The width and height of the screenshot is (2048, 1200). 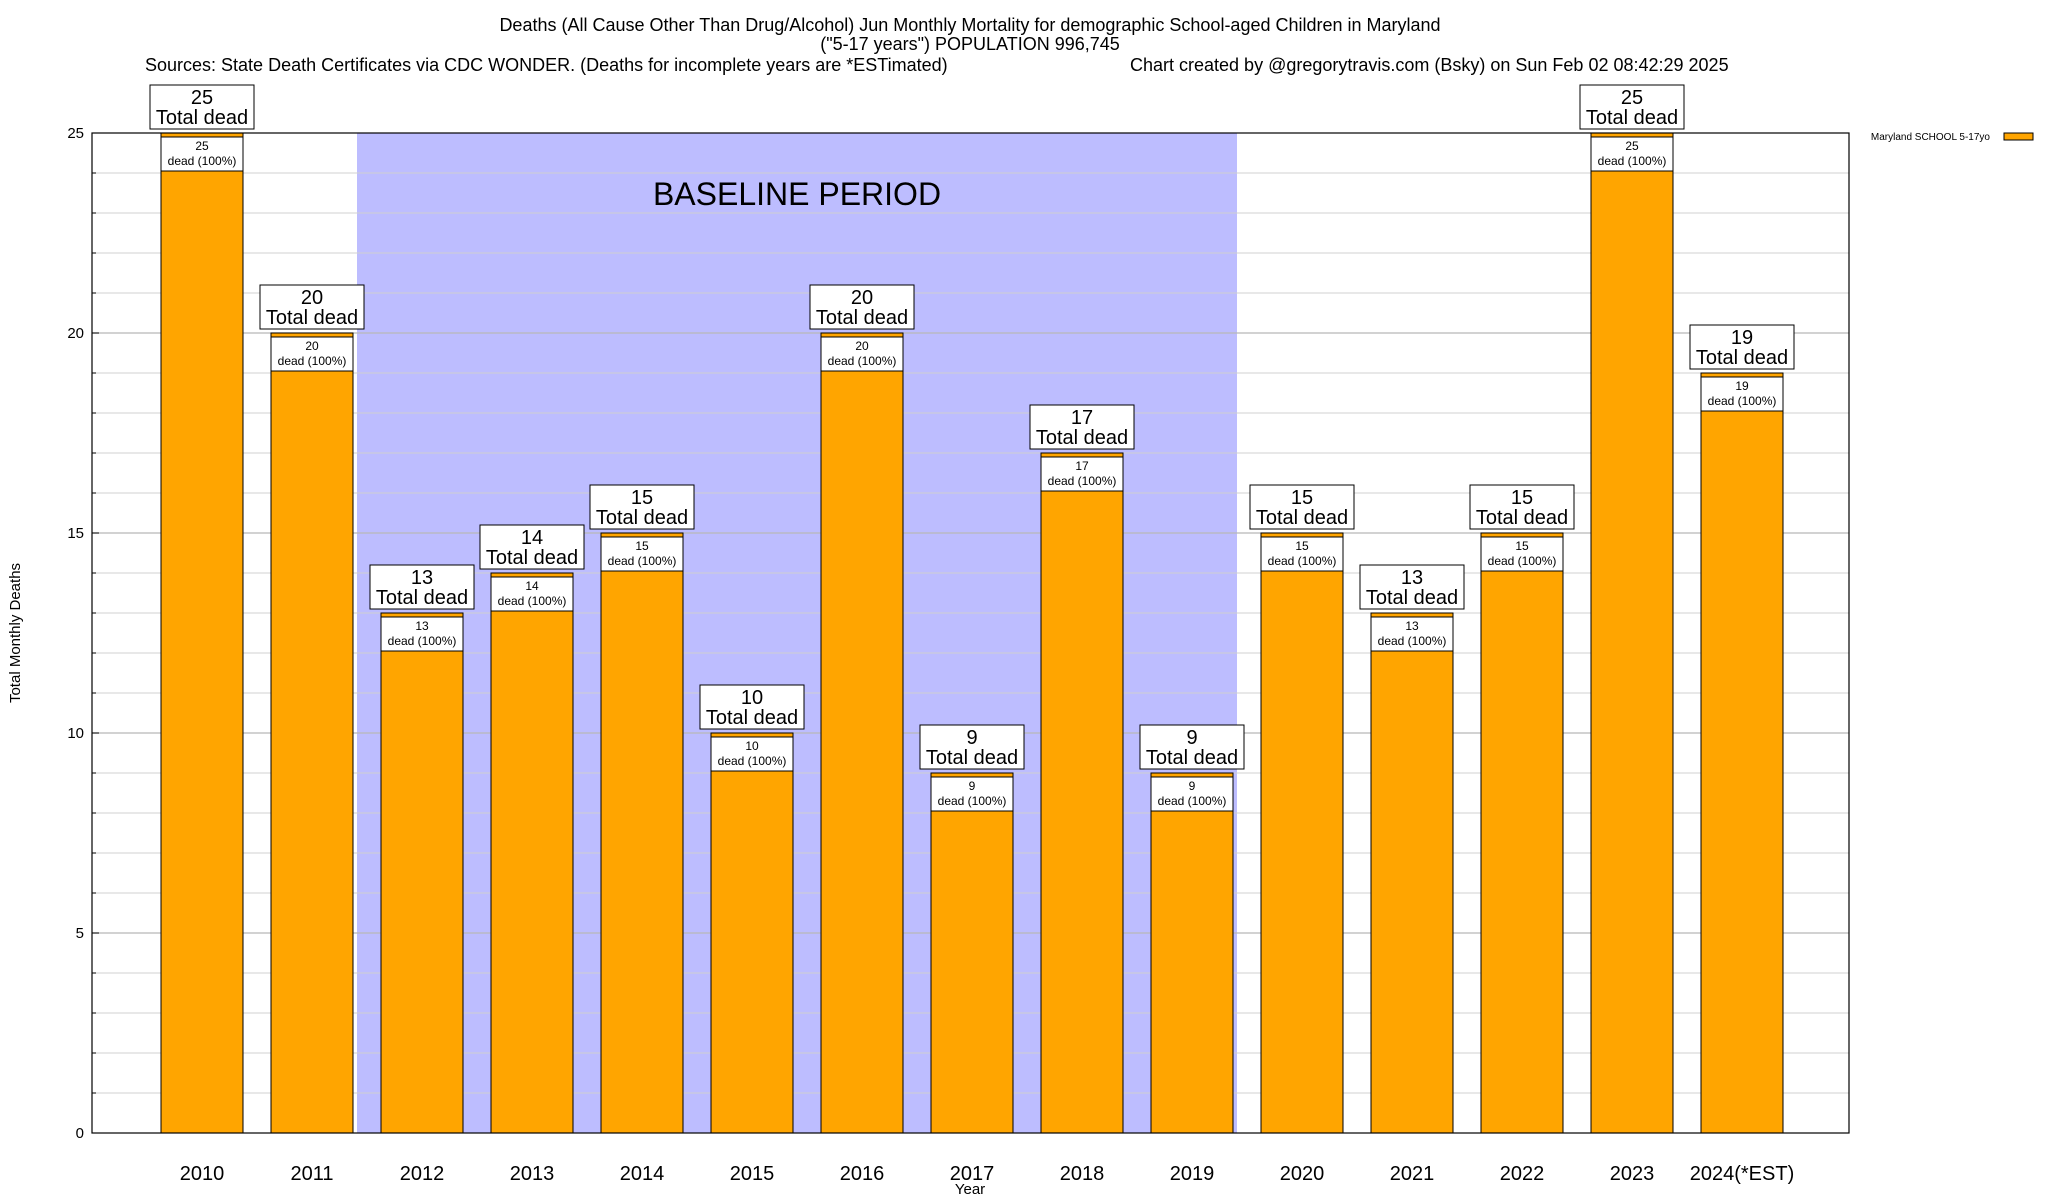 I want to click on x-tick-label: 2024(*EST), so click(x=1742, y=1174).